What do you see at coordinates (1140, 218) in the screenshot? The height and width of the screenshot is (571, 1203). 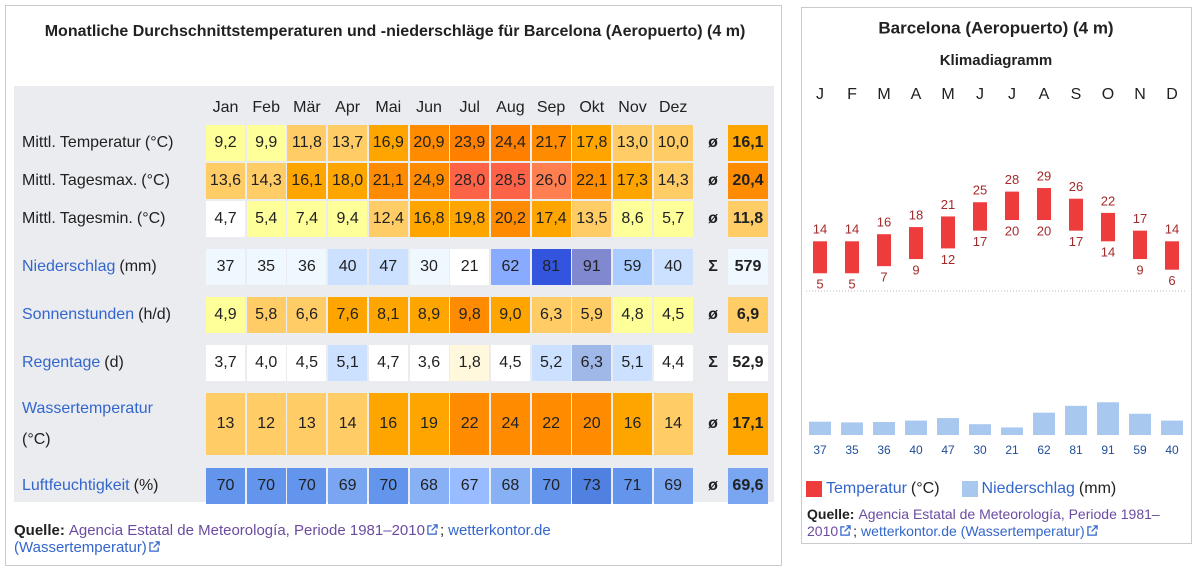 I see `max-label: 17` at bounding box center [1140, 218].